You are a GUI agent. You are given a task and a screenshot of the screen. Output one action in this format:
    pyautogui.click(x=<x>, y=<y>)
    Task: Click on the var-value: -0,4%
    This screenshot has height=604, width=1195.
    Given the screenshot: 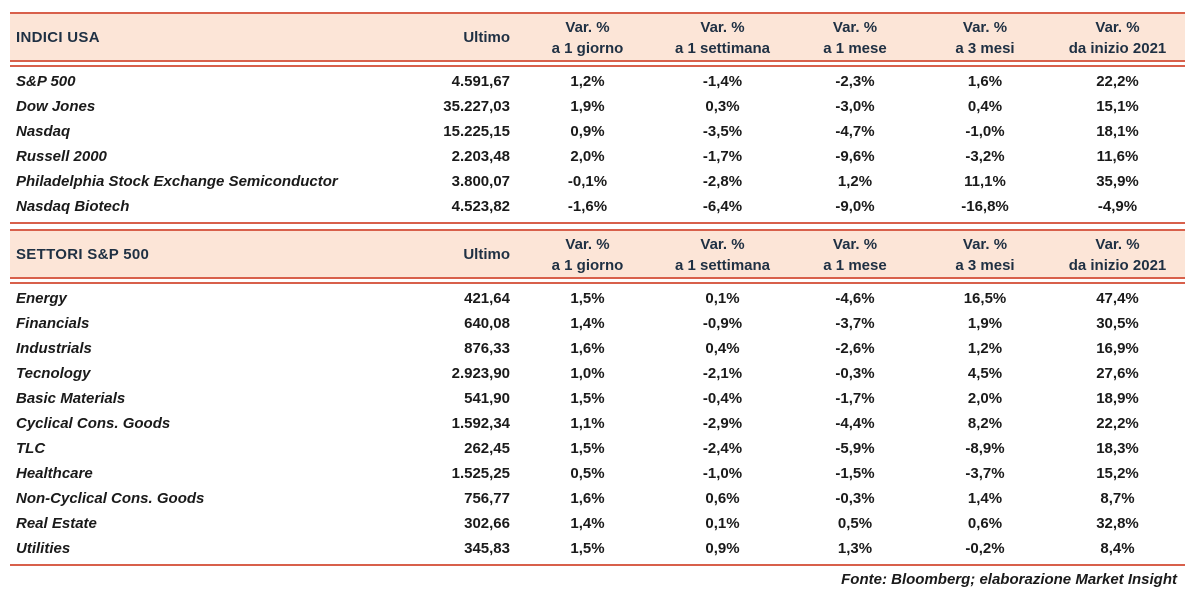 What is the action you would take?
    pyautogui.click(x=722, y=398)
    